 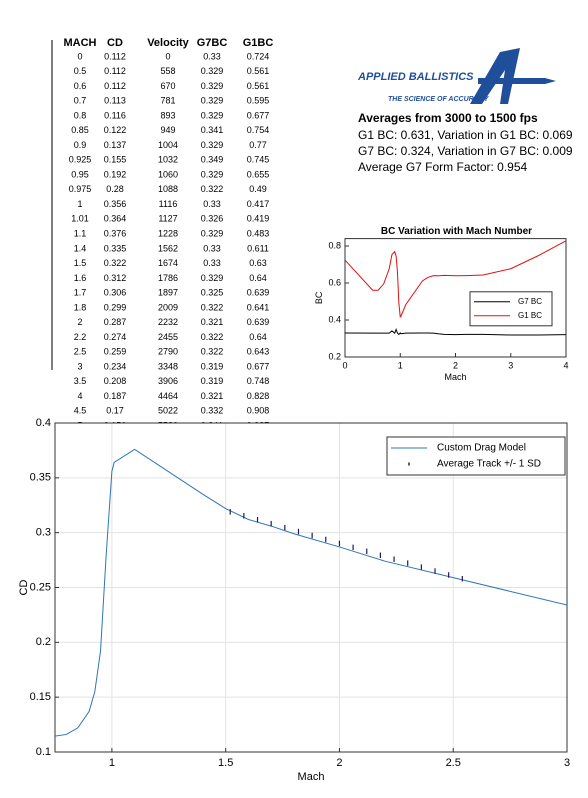 I want to click on table-header: CD, so click(x=115, y=43).